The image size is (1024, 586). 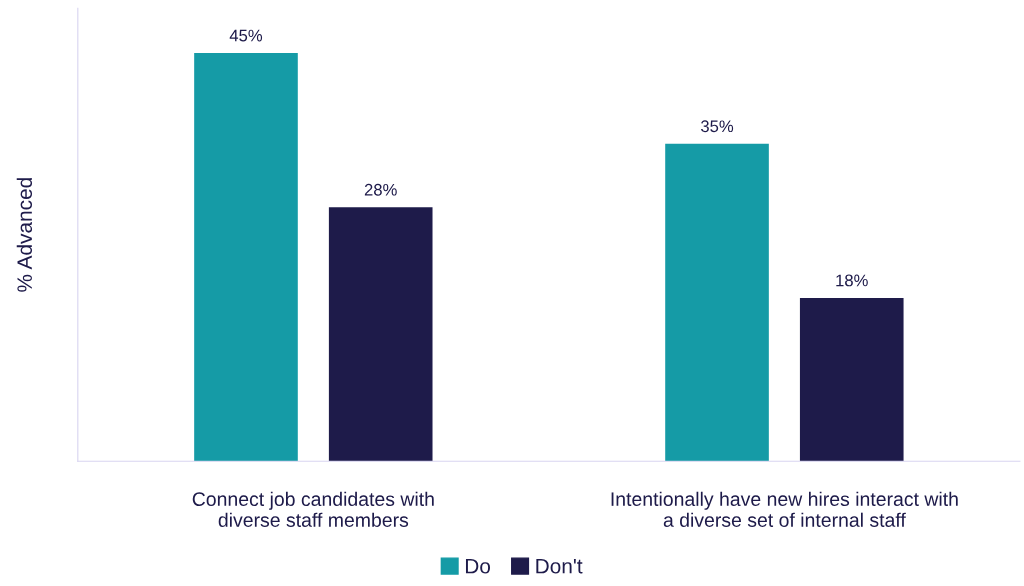 I want to click on x-tick-label: Connect job candidates with diverse staff members, so click(x=313, y=509).